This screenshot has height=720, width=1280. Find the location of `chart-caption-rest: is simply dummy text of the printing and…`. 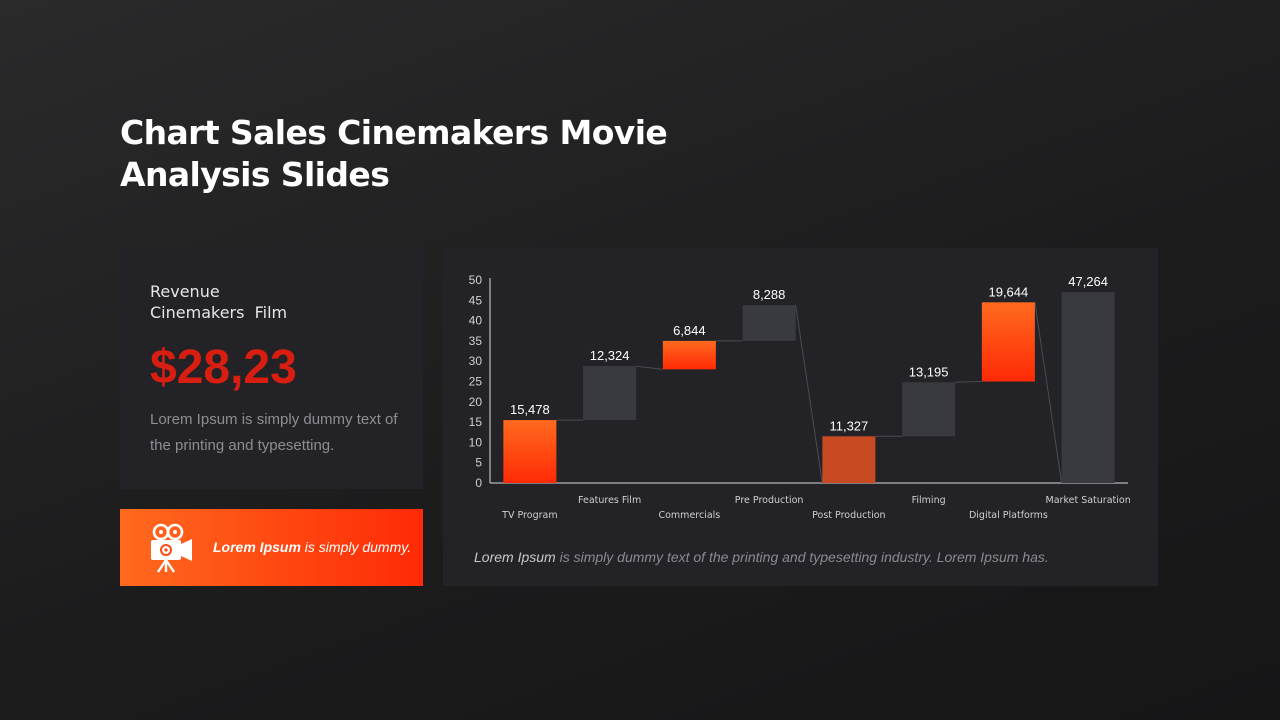

chart-caption-rest: is simply dummy text of the printing and… is located at coordinates (802, 557).